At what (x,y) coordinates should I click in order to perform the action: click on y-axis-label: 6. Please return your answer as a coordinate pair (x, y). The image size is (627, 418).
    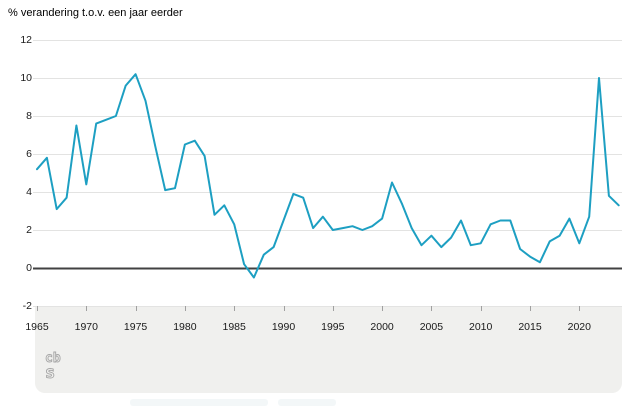
    Looking at the image, I should click on (29, 154).